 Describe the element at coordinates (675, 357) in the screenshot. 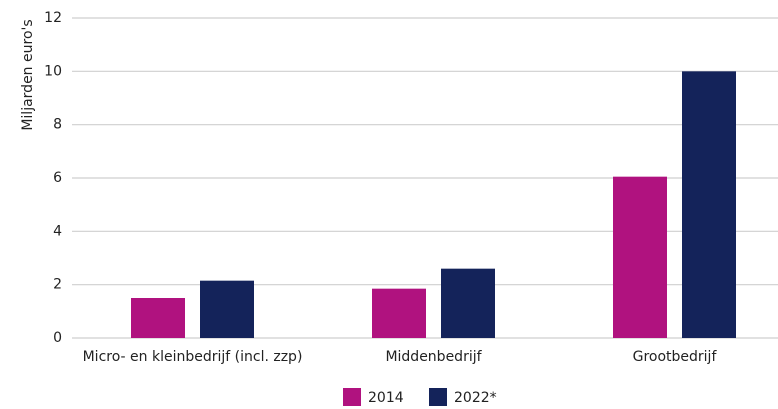

I see `x-tick-label: Grootbedrijf` at that location.